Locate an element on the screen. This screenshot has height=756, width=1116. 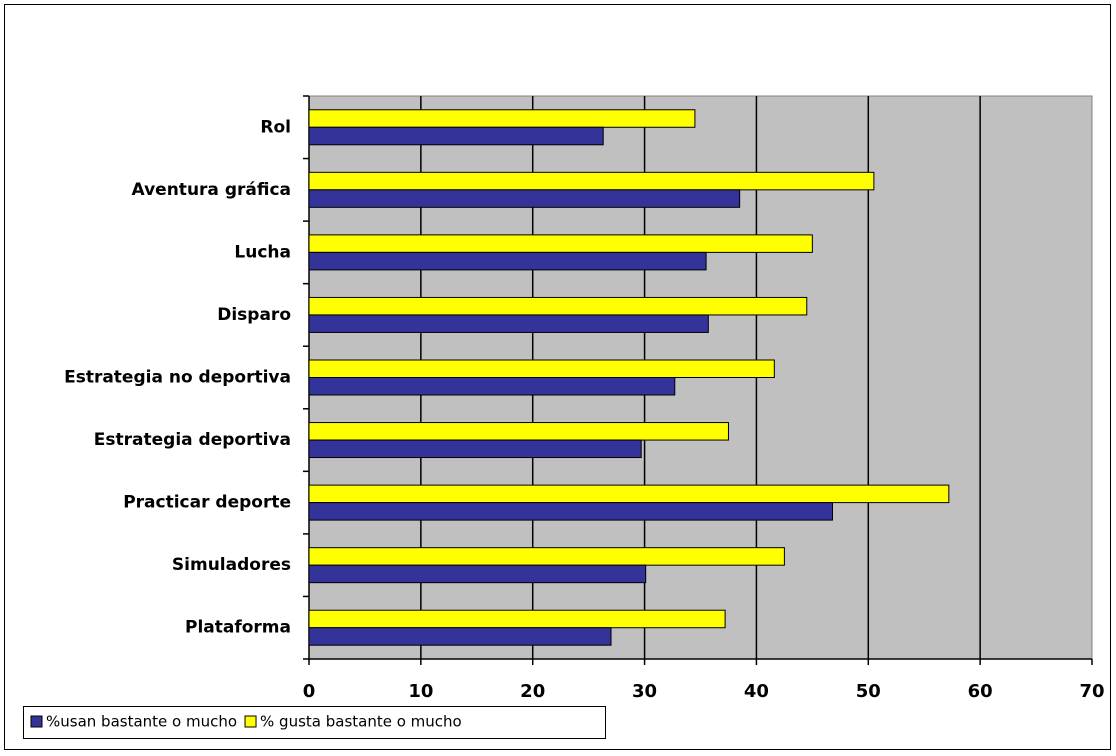
y-tick-label: Disparo is located at coordinates (254, 315).